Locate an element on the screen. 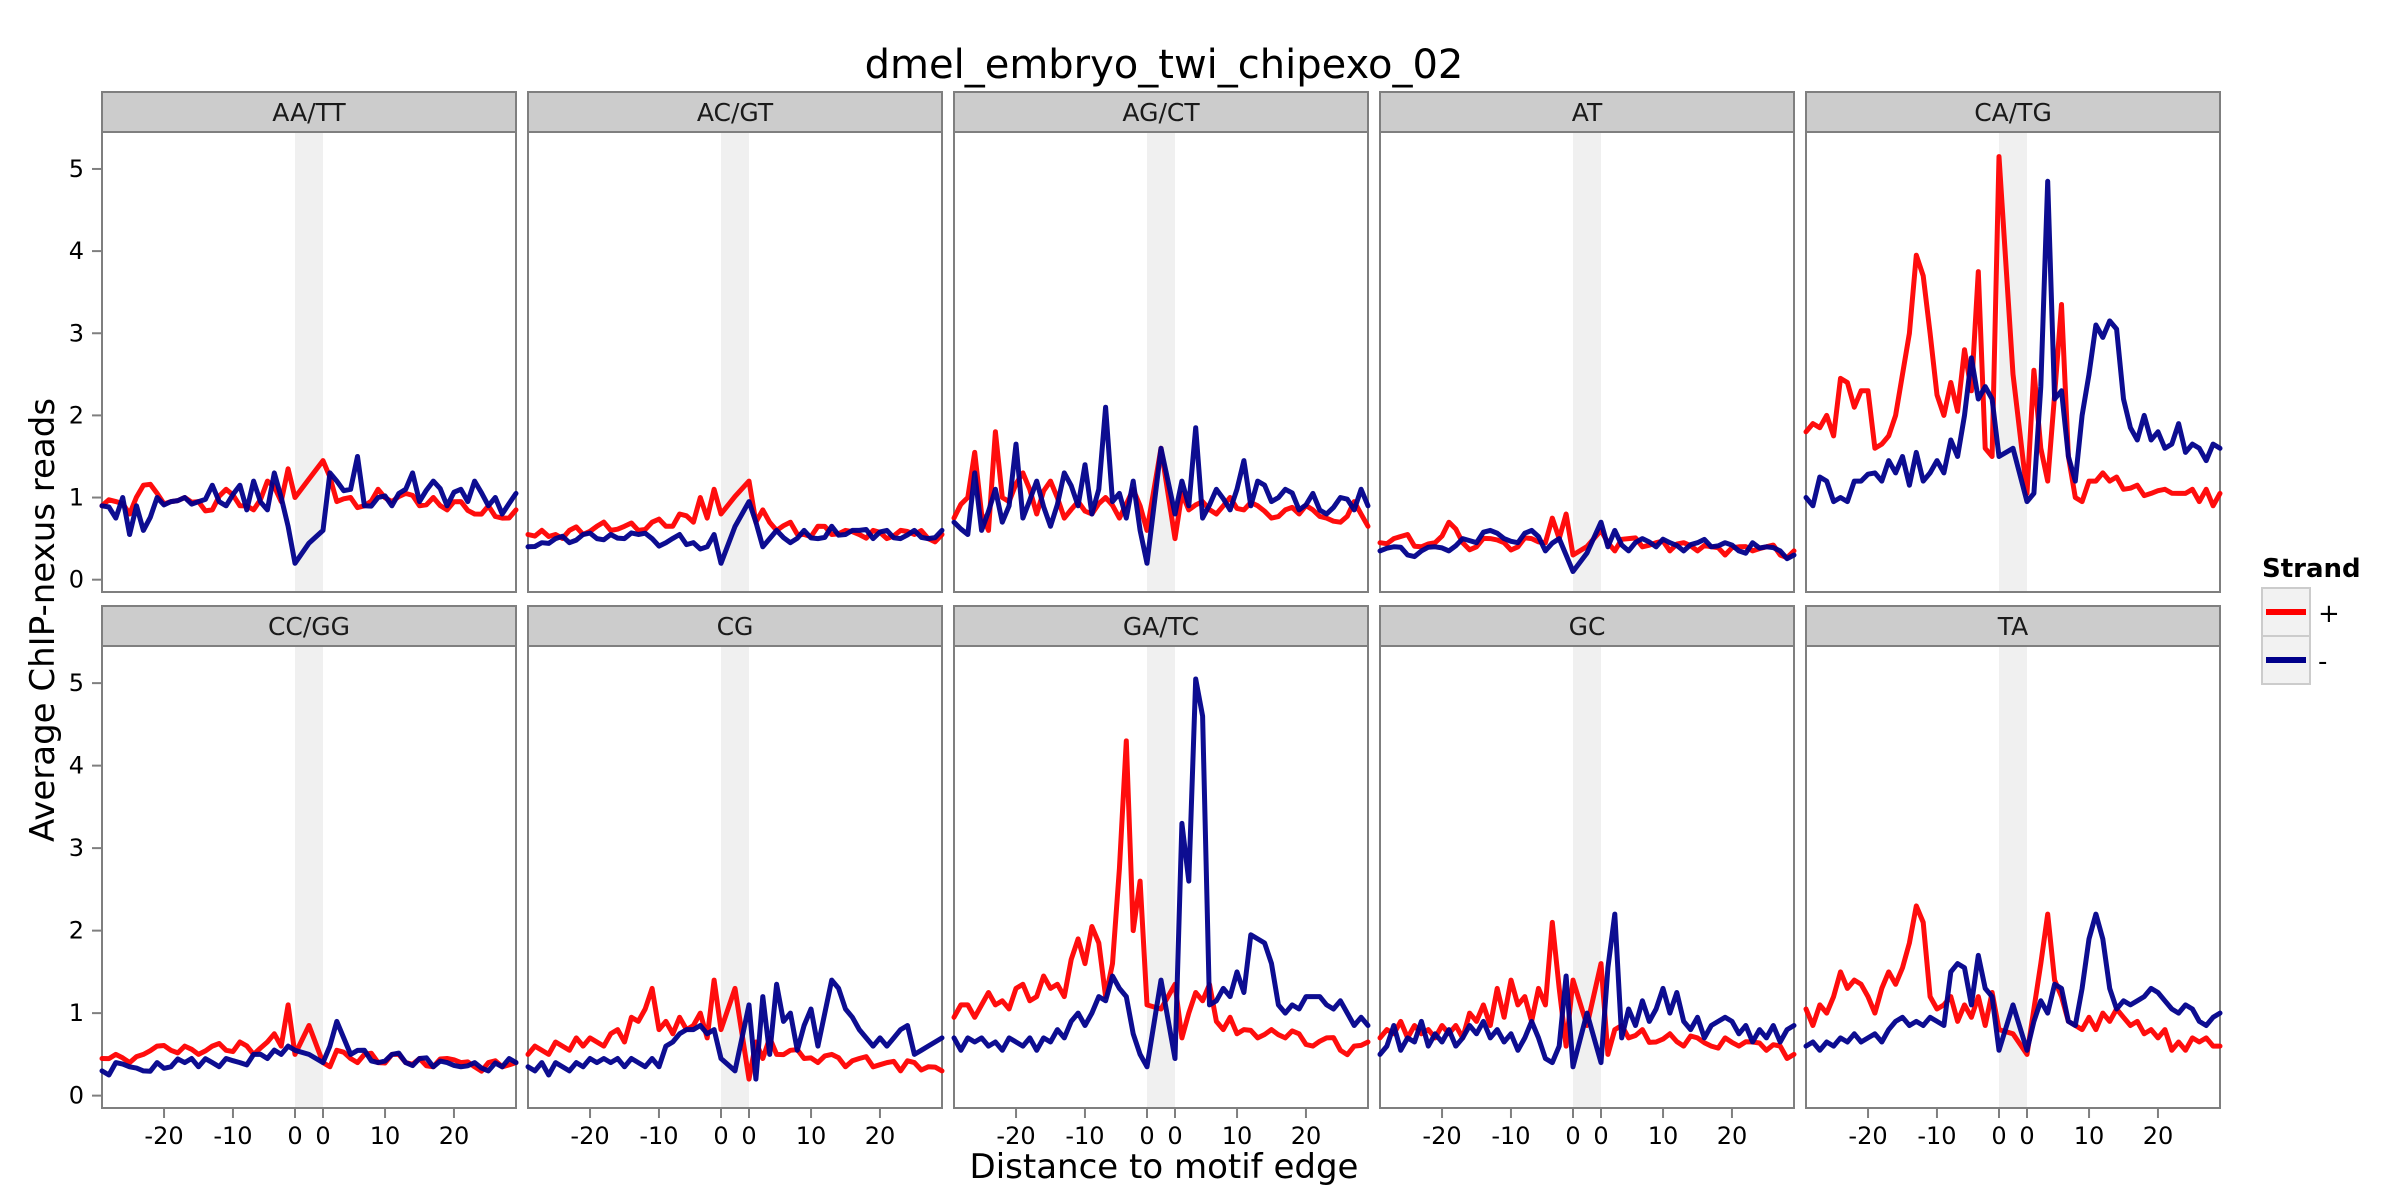  facet-label: AG/CT is located at coordinates (1161, 112).